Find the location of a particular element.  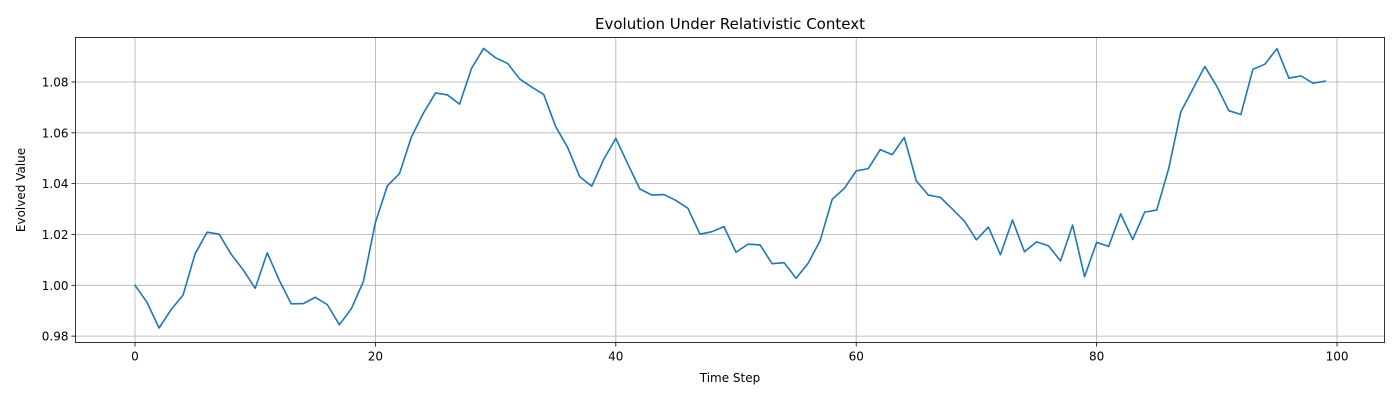

x-tick-label: 40 is located at coordinates (615, 357).